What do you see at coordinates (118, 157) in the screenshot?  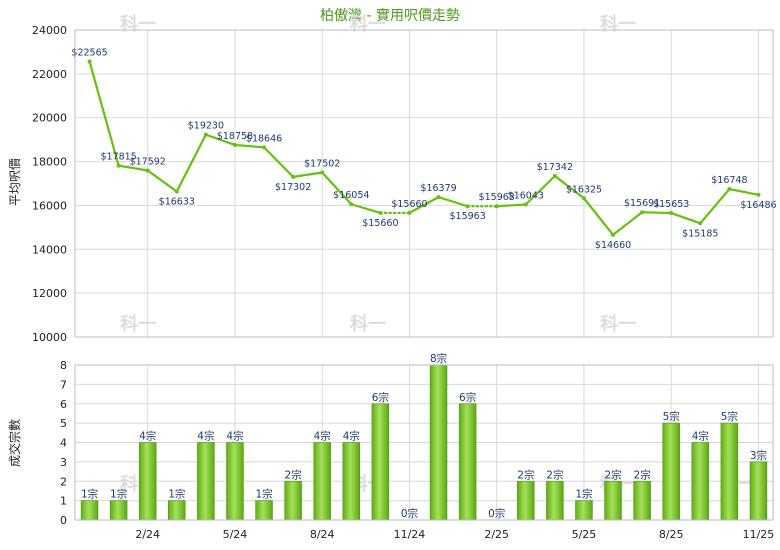 I see `price-data-label: $17815` at bounding box center [118, 157].